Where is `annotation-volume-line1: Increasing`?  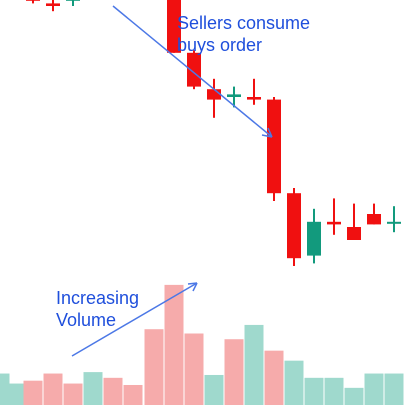
annotation-volume-line1: Increasing is located at coordinates (97, 298).